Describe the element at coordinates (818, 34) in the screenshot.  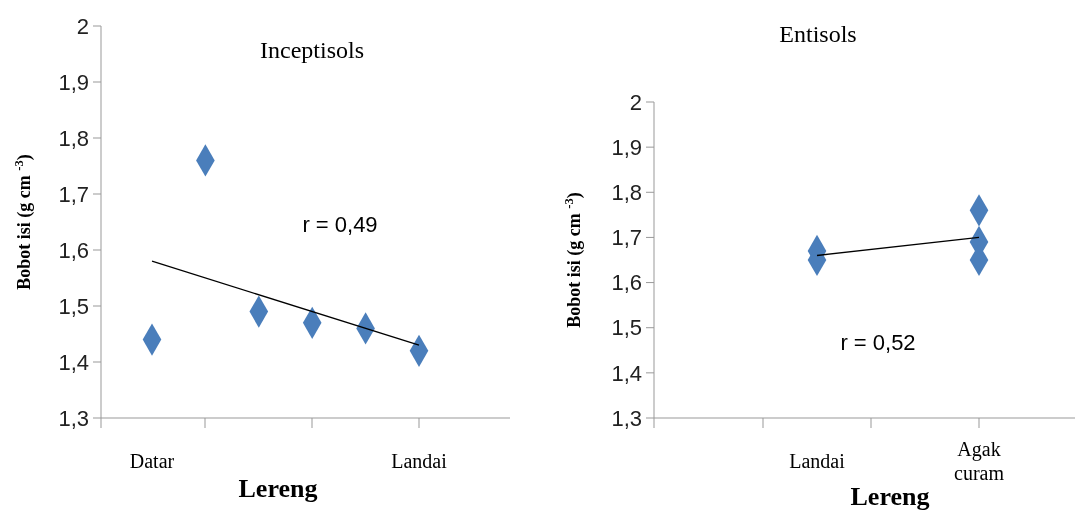
I see `chart-title: Entisols` at that location.